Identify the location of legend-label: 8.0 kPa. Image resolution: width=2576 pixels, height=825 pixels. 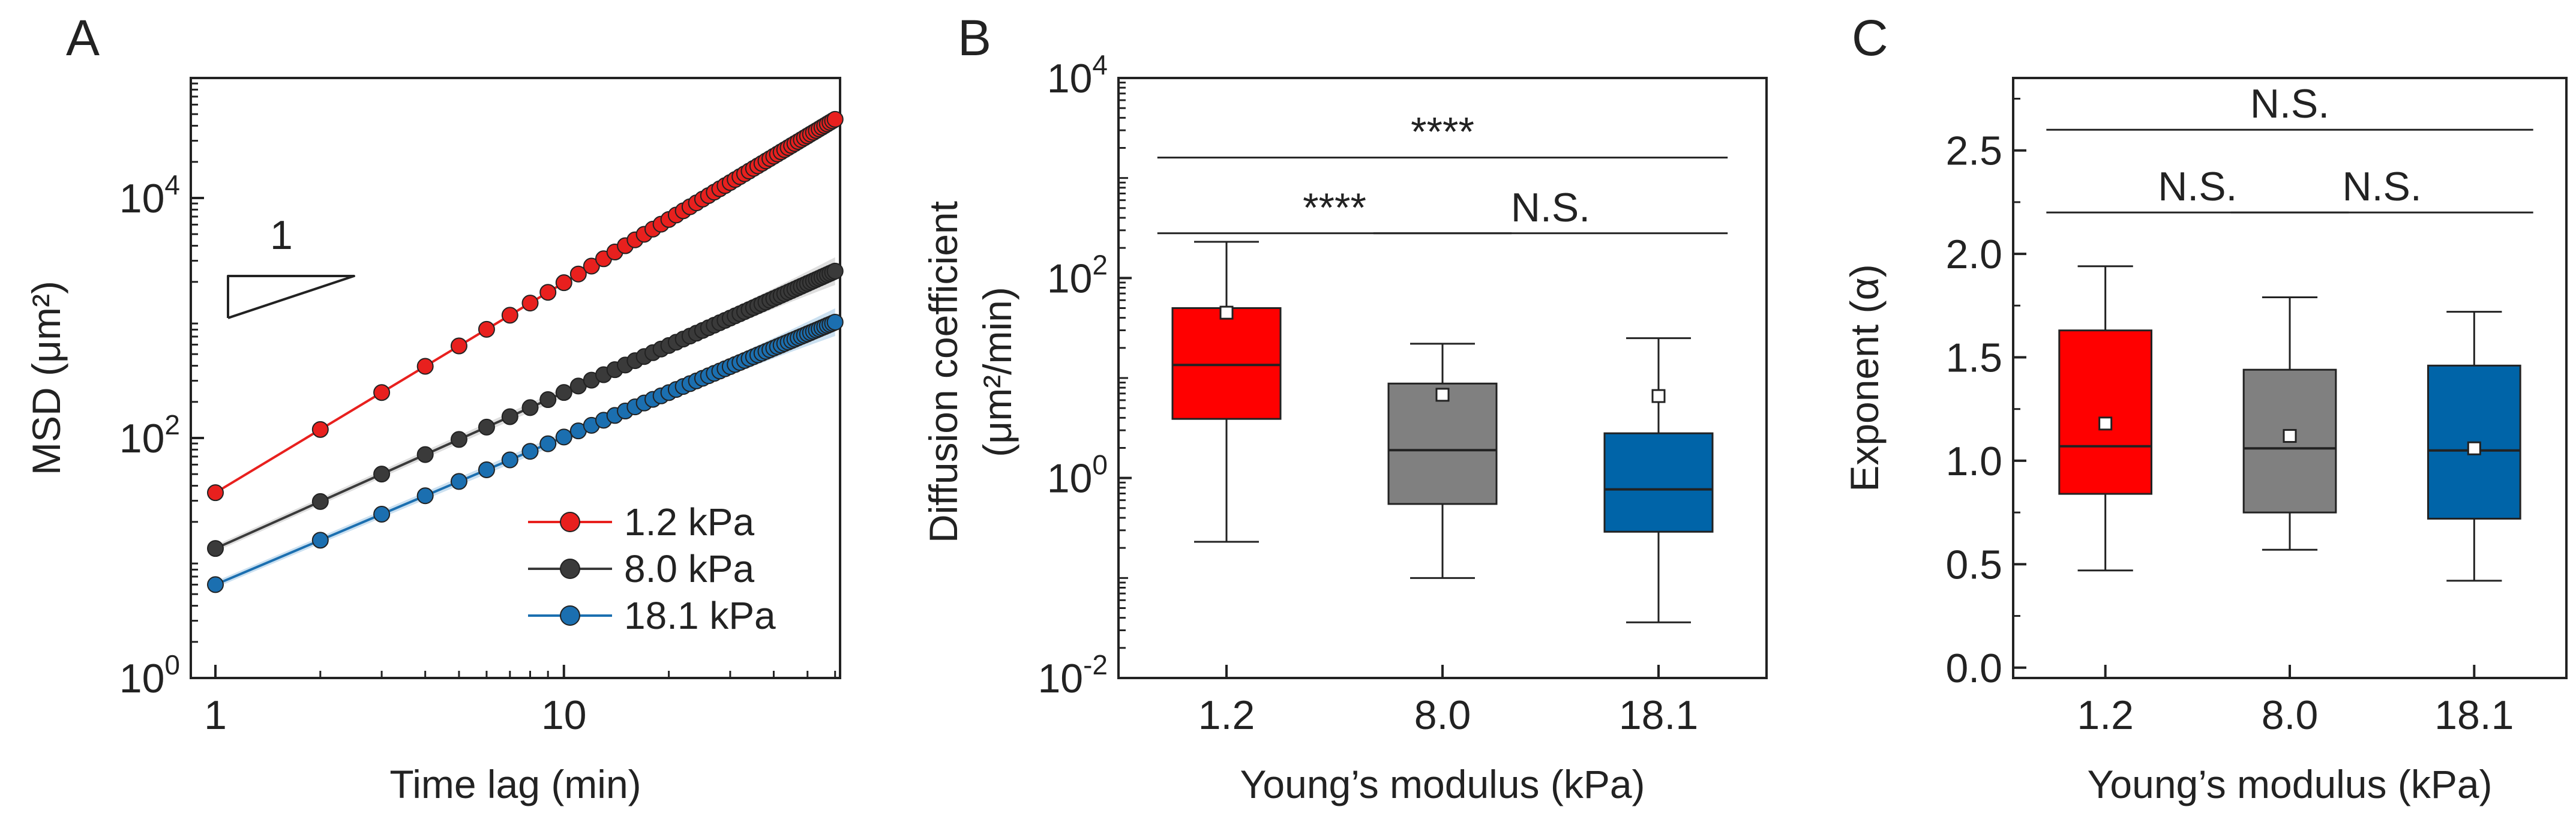
(689, 568).